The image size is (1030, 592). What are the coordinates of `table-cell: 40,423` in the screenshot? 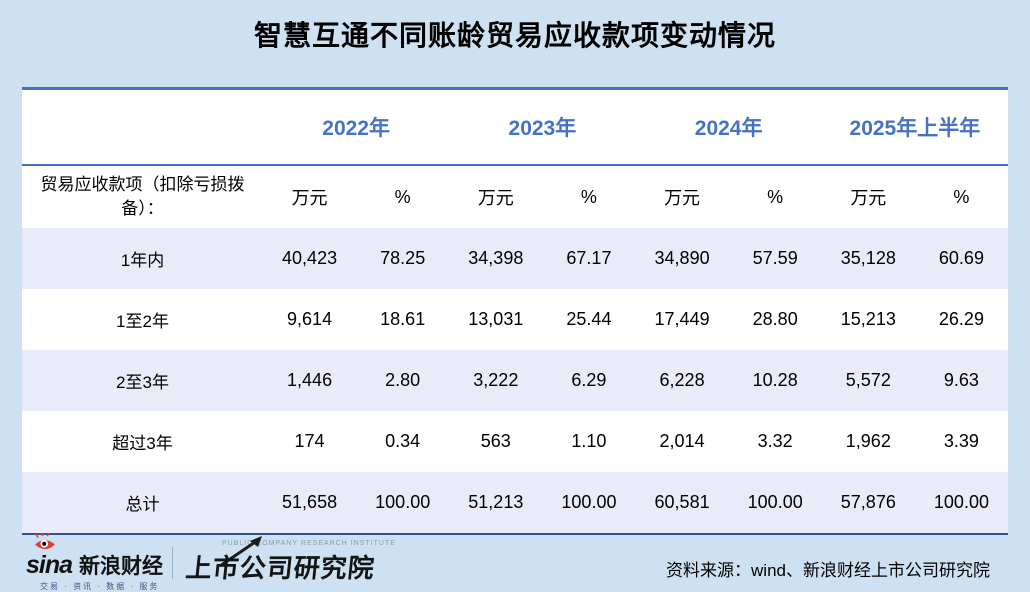 It's located at (310, 258).